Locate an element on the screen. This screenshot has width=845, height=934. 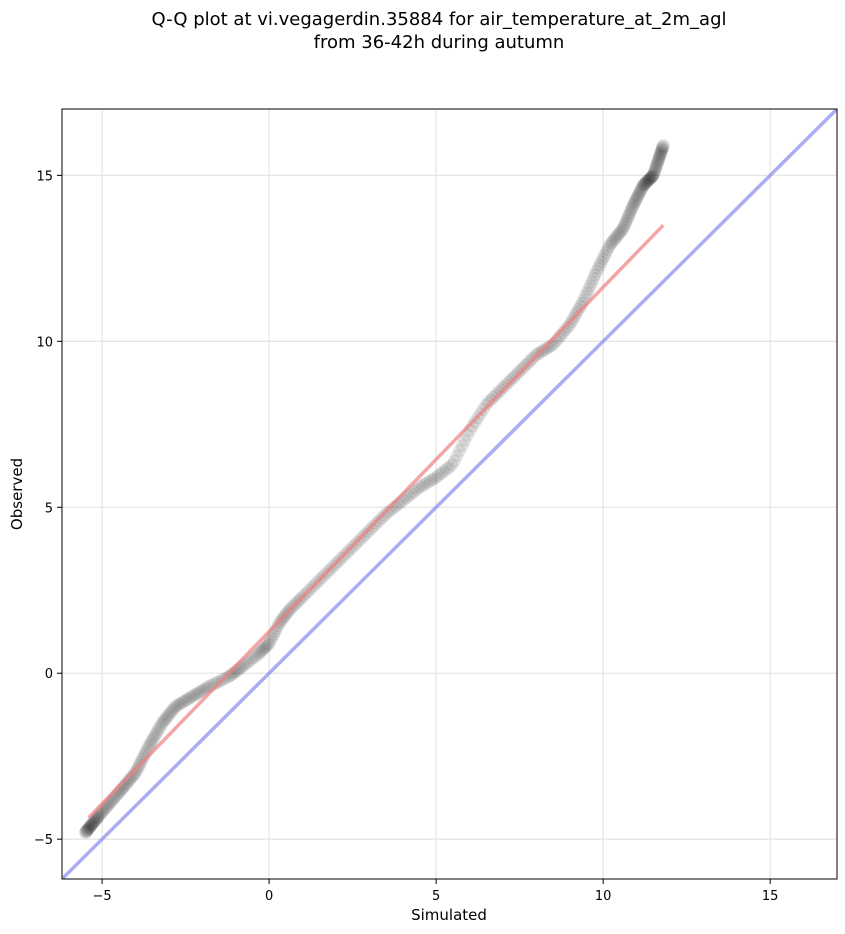
y-tick-label: −5 is located at coordinates (43, 840).